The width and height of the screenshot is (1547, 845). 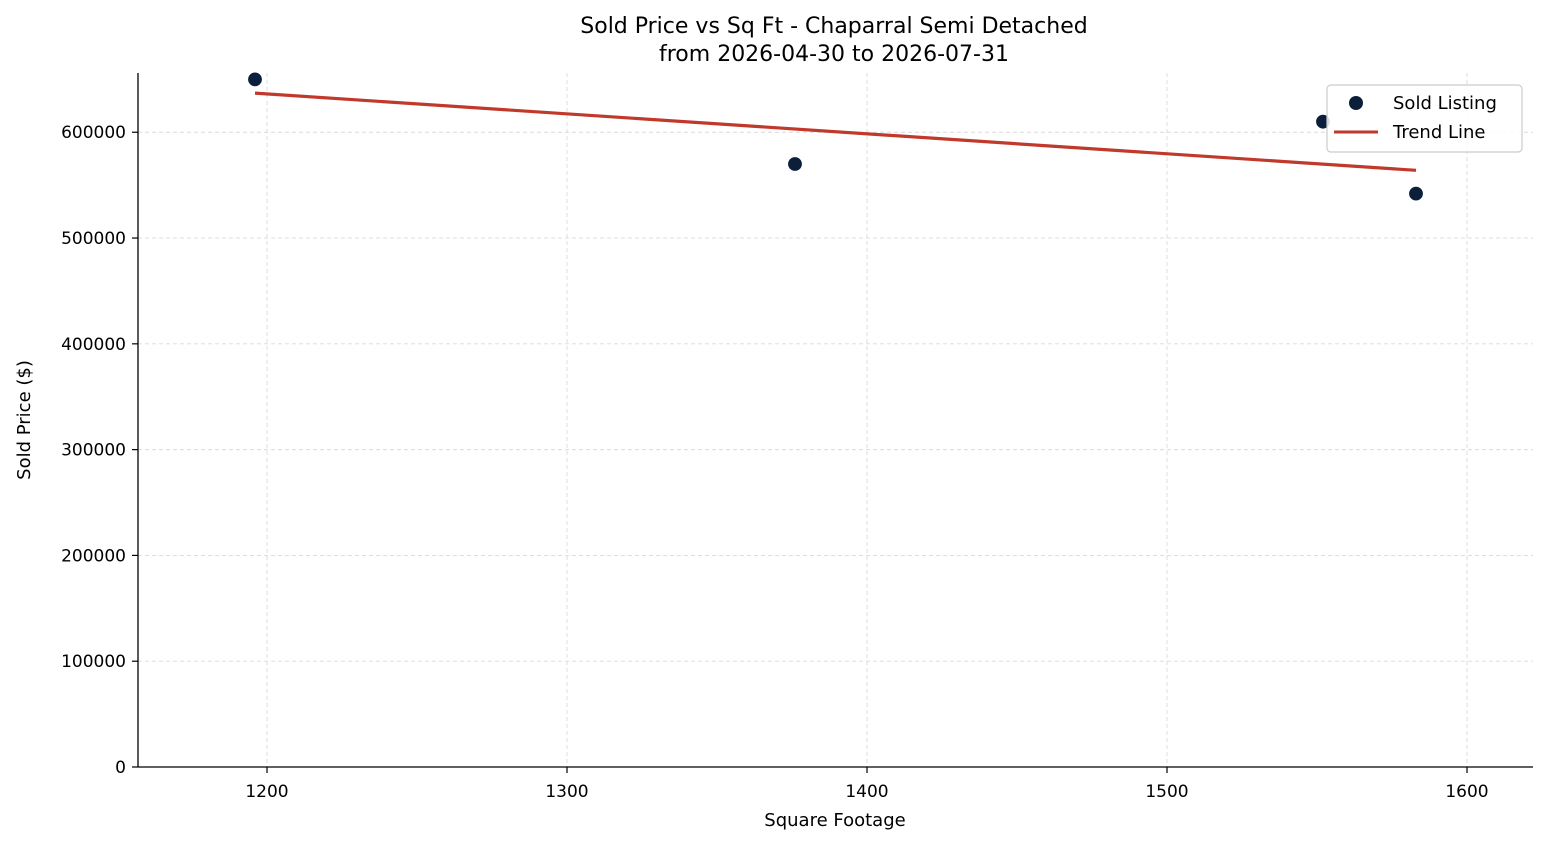 I want to click on y-axis-label: Sold Price ($), so click(x=24, y=420).